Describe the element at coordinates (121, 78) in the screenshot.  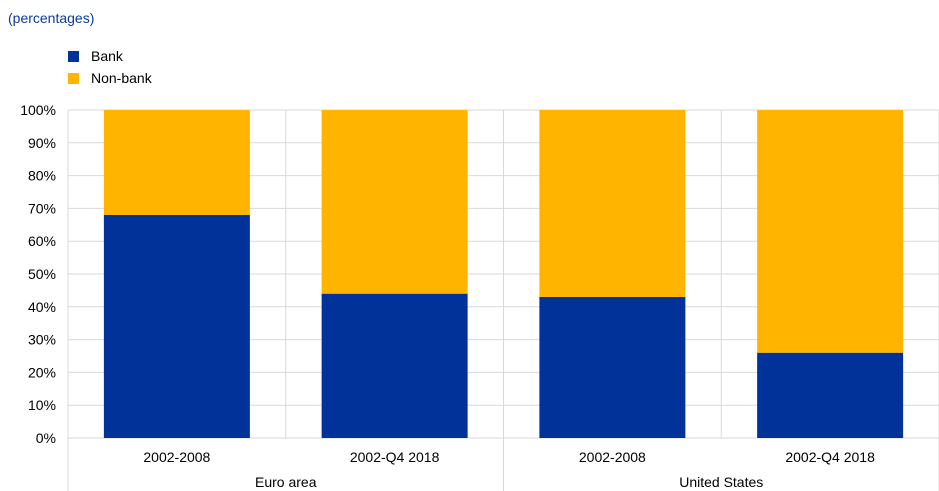
I see `legend-label-nonbank: Non-bank` at that location.